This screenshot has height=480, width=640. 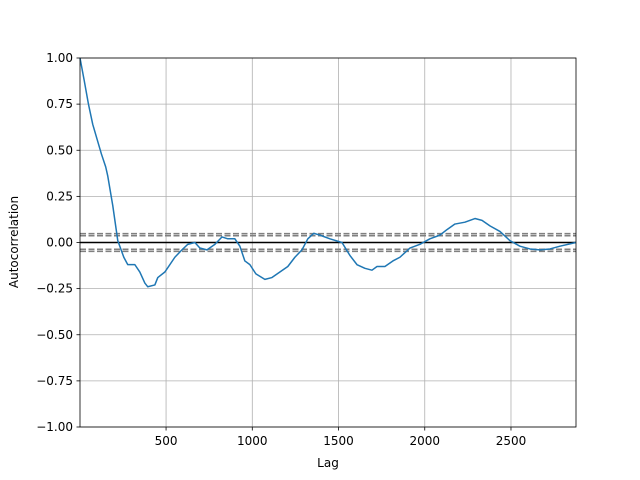 I want to click on x-tick-label: 2500, so click(x=511, y=441).